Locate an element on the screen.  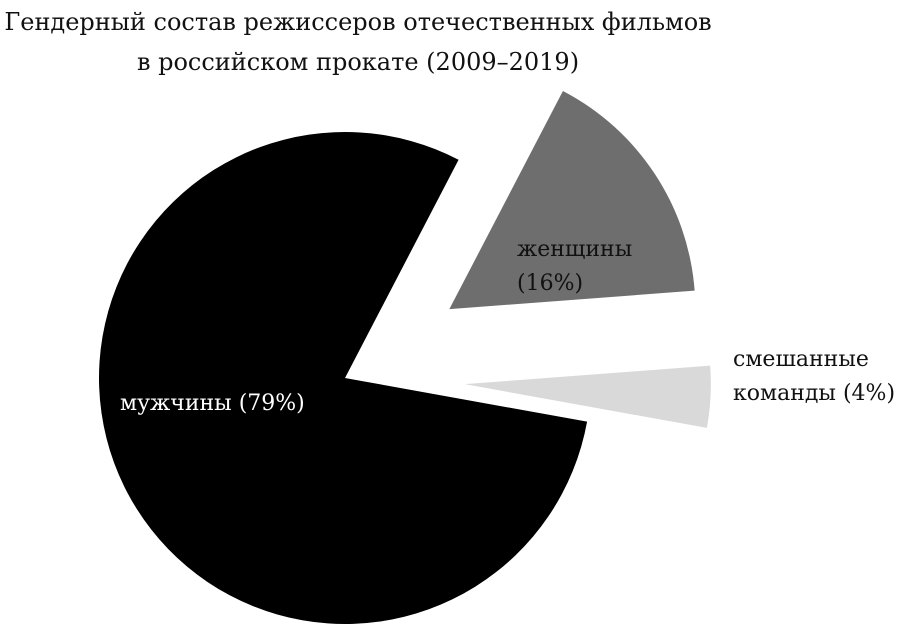
slice-label: женщины (16%) is located at coordinates (577, 267).